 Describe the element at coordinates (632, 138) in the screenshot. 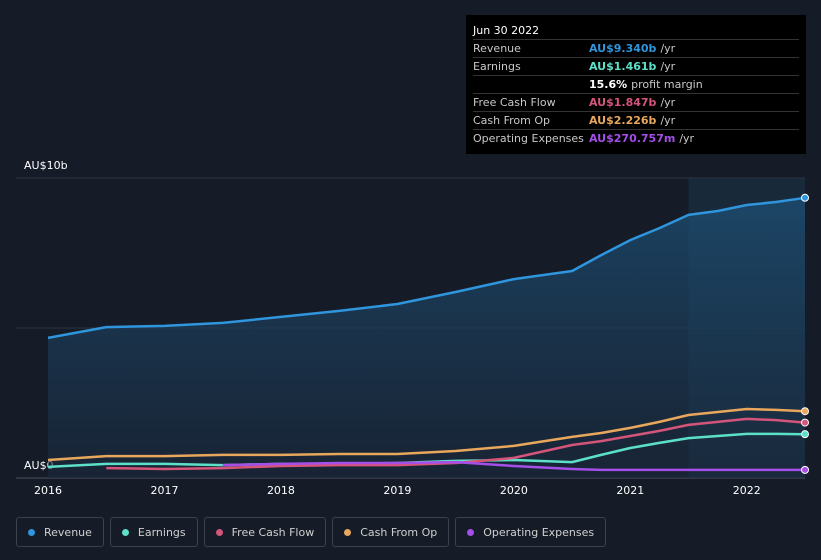

I see `tooltip-value: AU$270.757m` at that location.